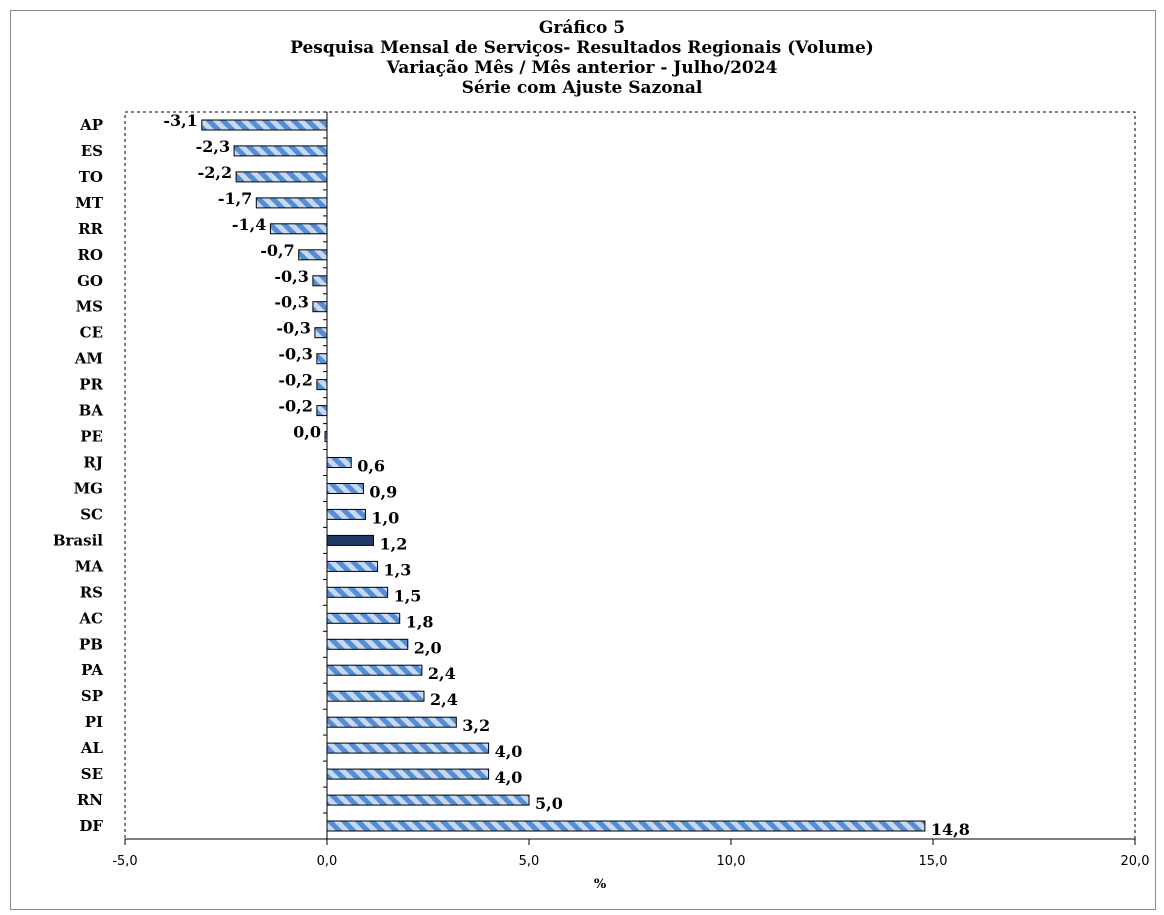 The width and height of the screenshot is (1164, 915). What do you see at coordinates (215, 172) in the screenshot?
I see `data-label: -2,2` at bounding box center [215, 172].